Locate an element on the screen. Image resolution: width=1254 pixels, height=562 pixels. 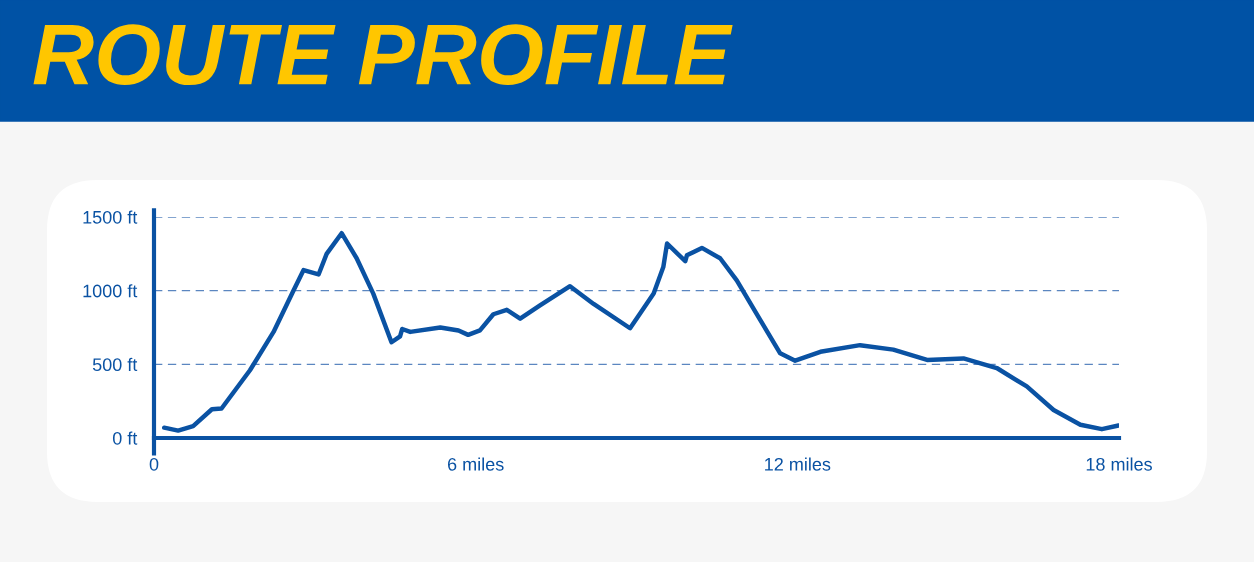
x-tick-label: 0 is located at coordinates (154, 464).